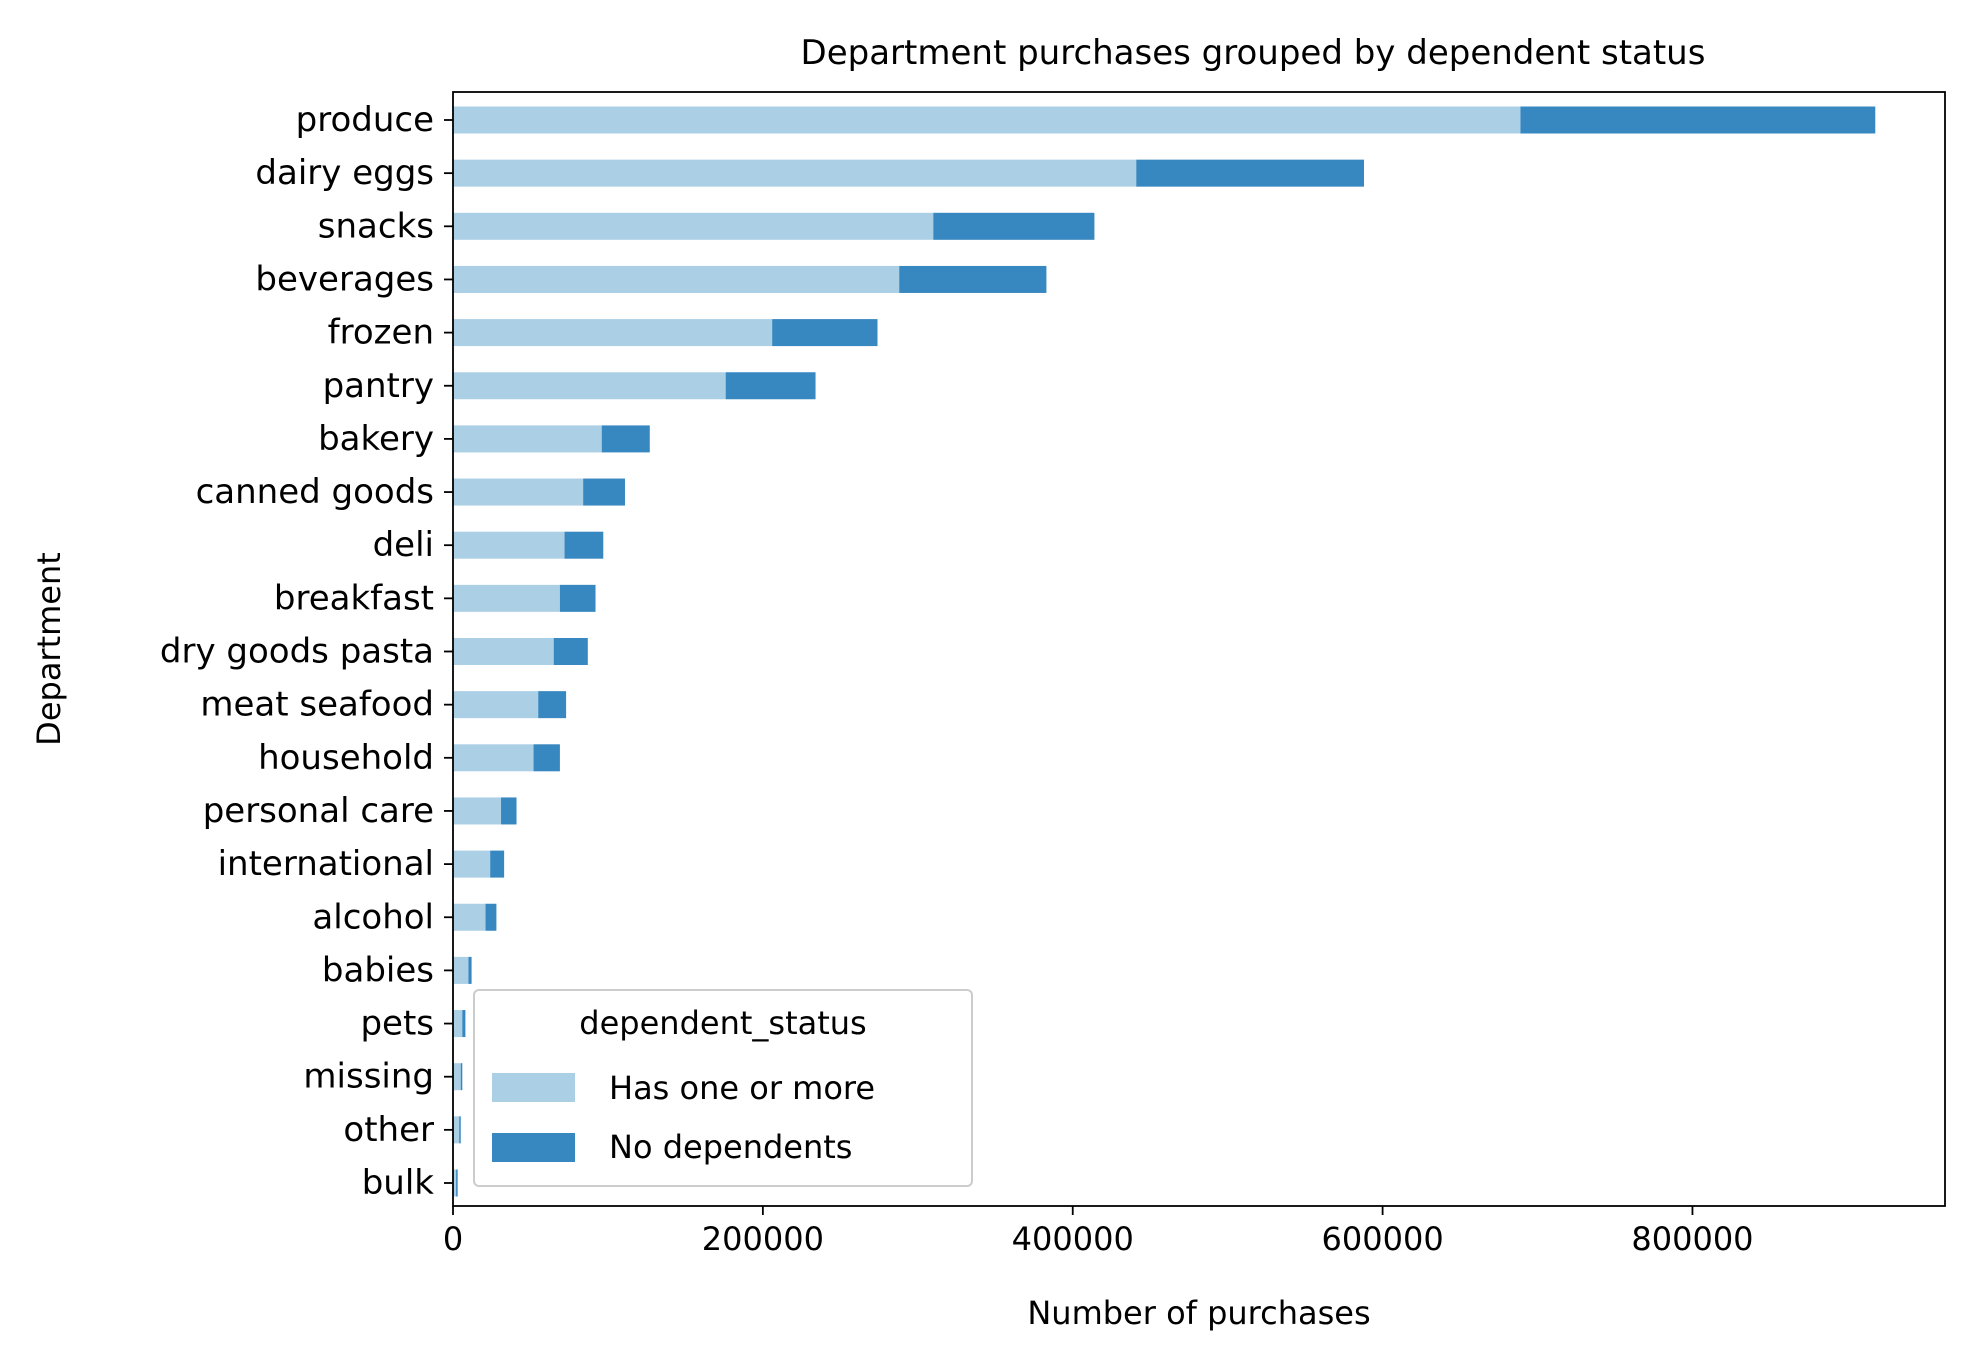 Image resolution: width=1969 pixels, height=1357 pixels. Describe the element at coordinates (472, 864) in the screenshot. I see `bar-international-has-one-or-more` at that location.